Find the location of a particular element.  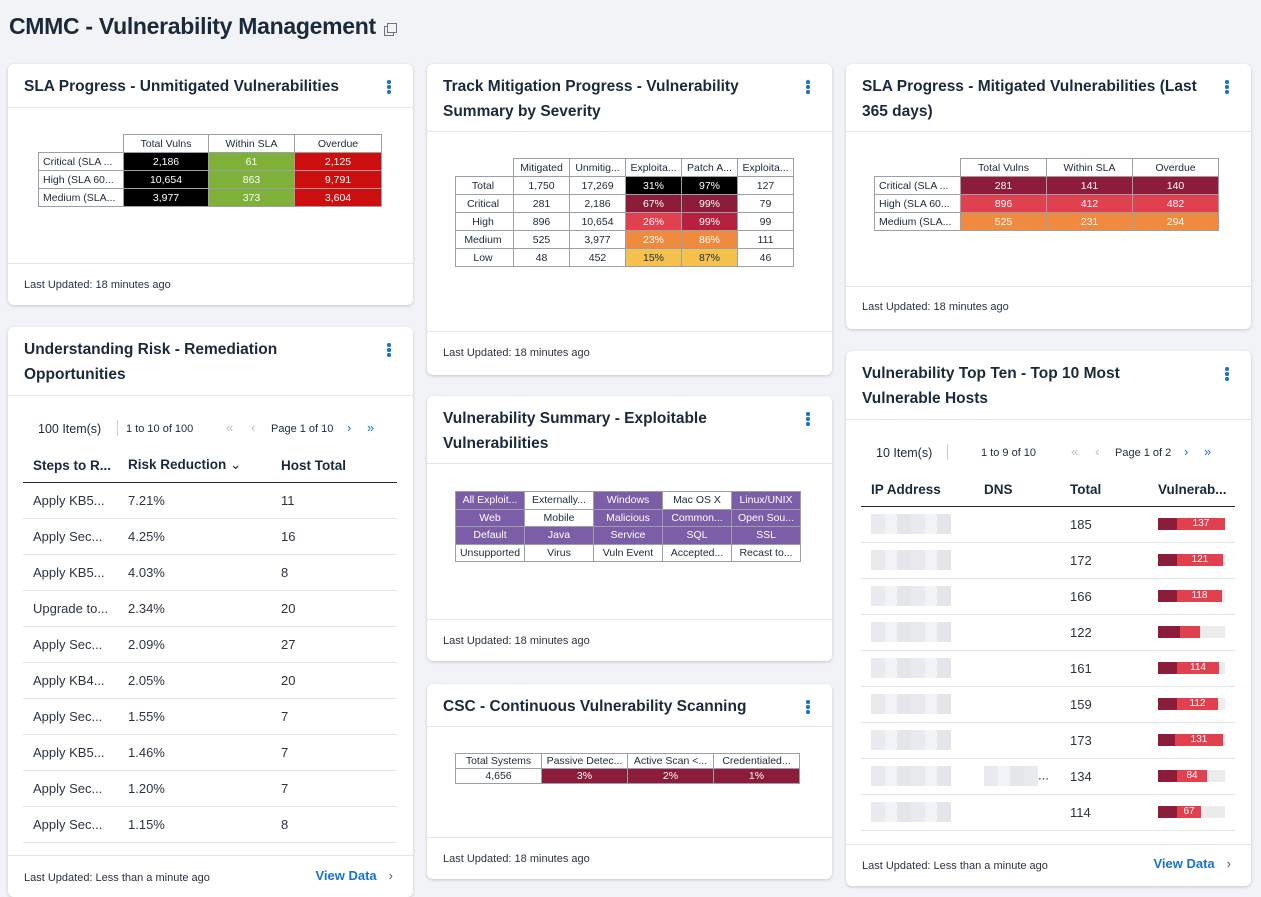

table-row: 161 114 is located at coordinates (1048, 668).